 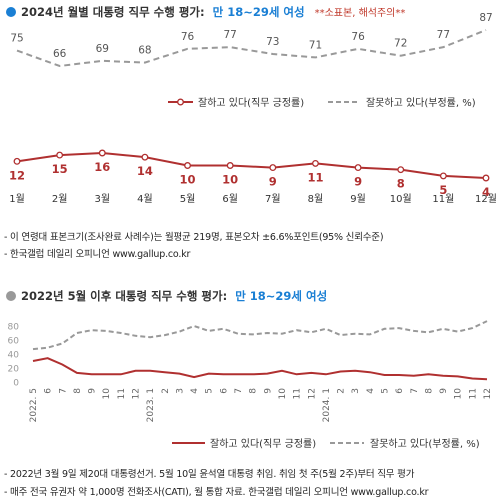 I want to click on legend-positive-label: 잘하고 있다(직무 긍정률), so click(x=251, y=102).